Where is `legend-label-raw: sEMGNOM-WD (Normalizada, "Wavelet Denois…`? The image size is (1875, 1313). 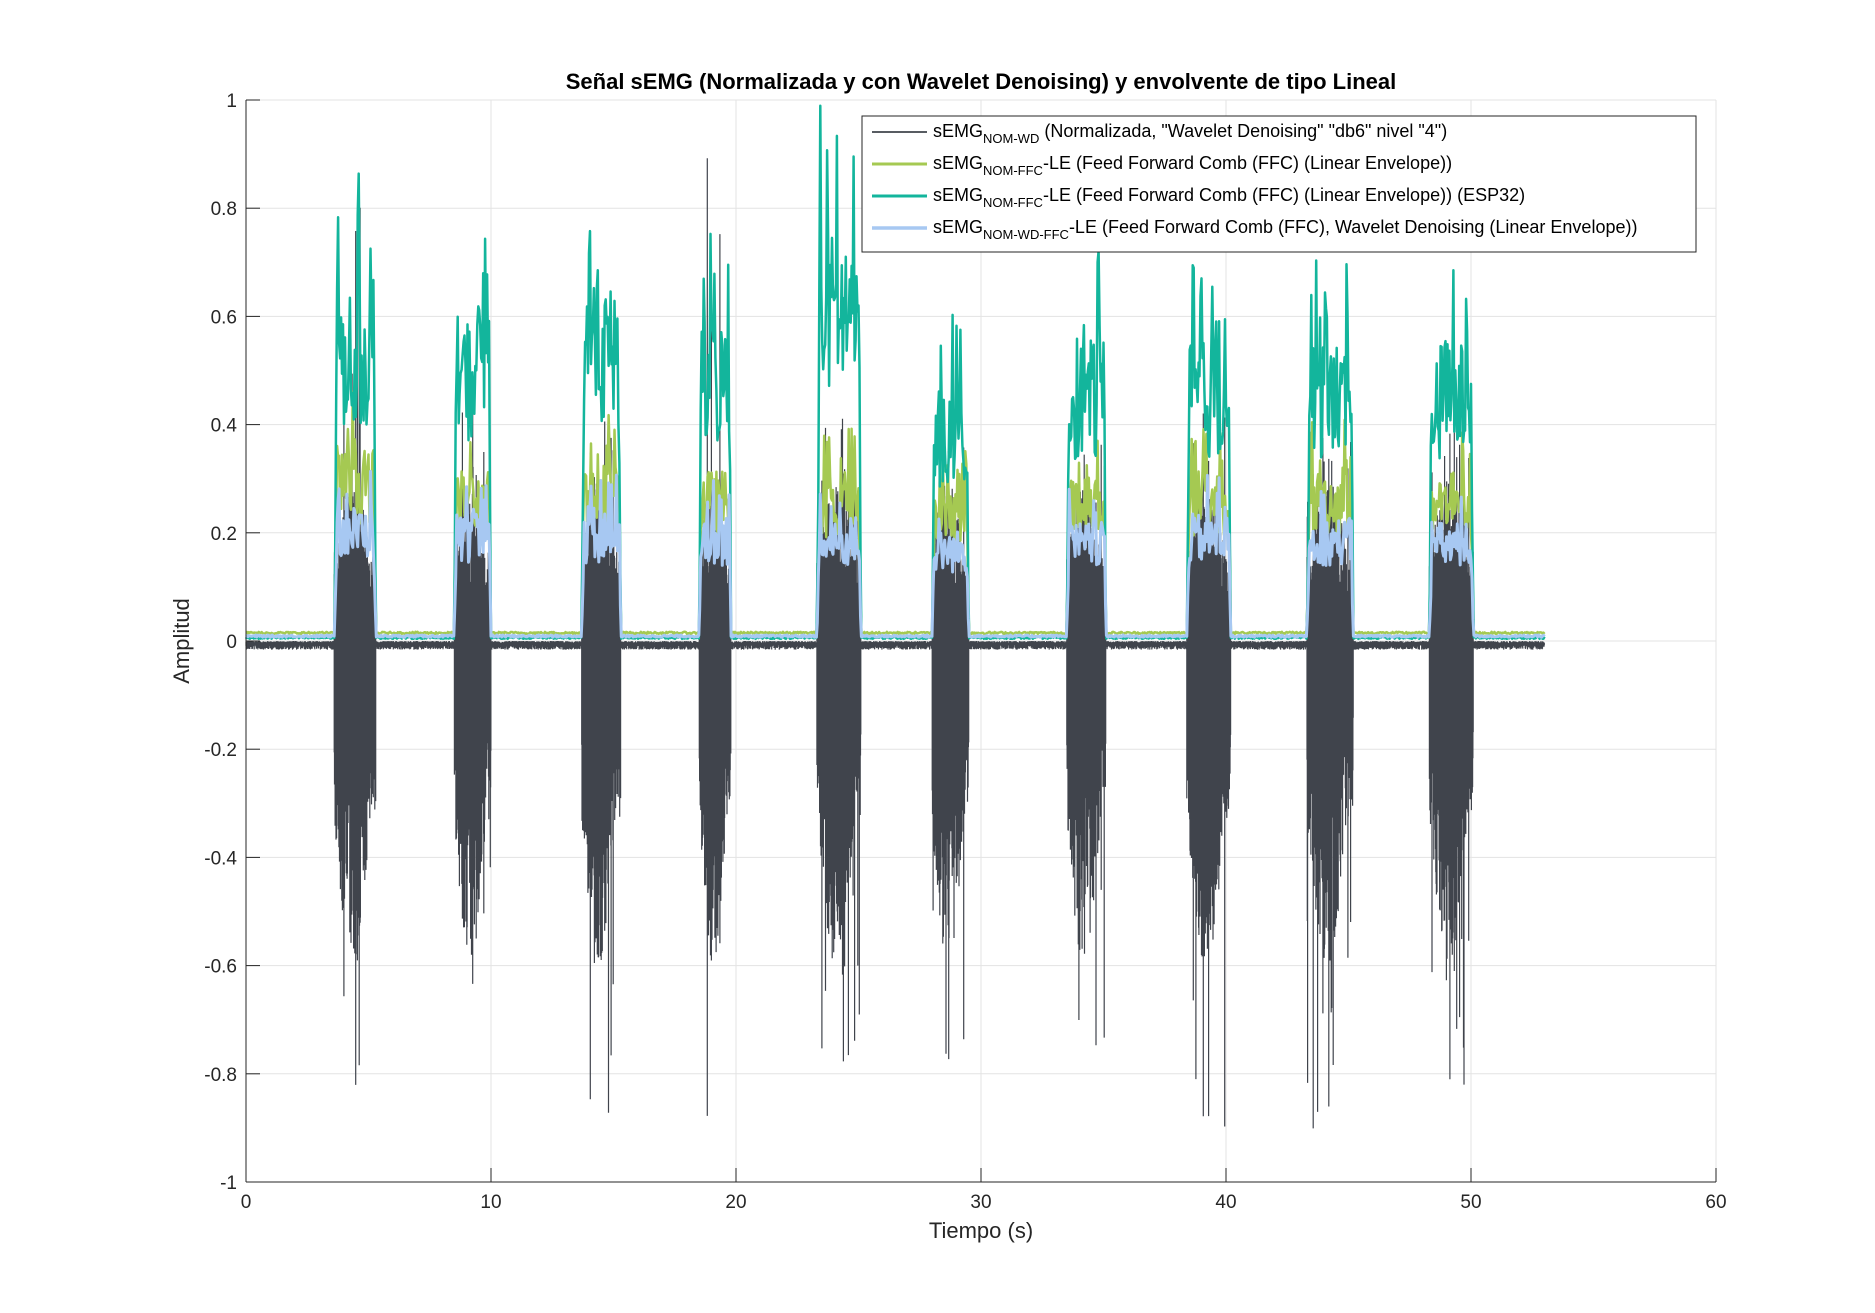 legend-label-raw: sEMGNOM-WD (Normalizada, "Wavelet Denois… is located at coordinates (1190, 133).